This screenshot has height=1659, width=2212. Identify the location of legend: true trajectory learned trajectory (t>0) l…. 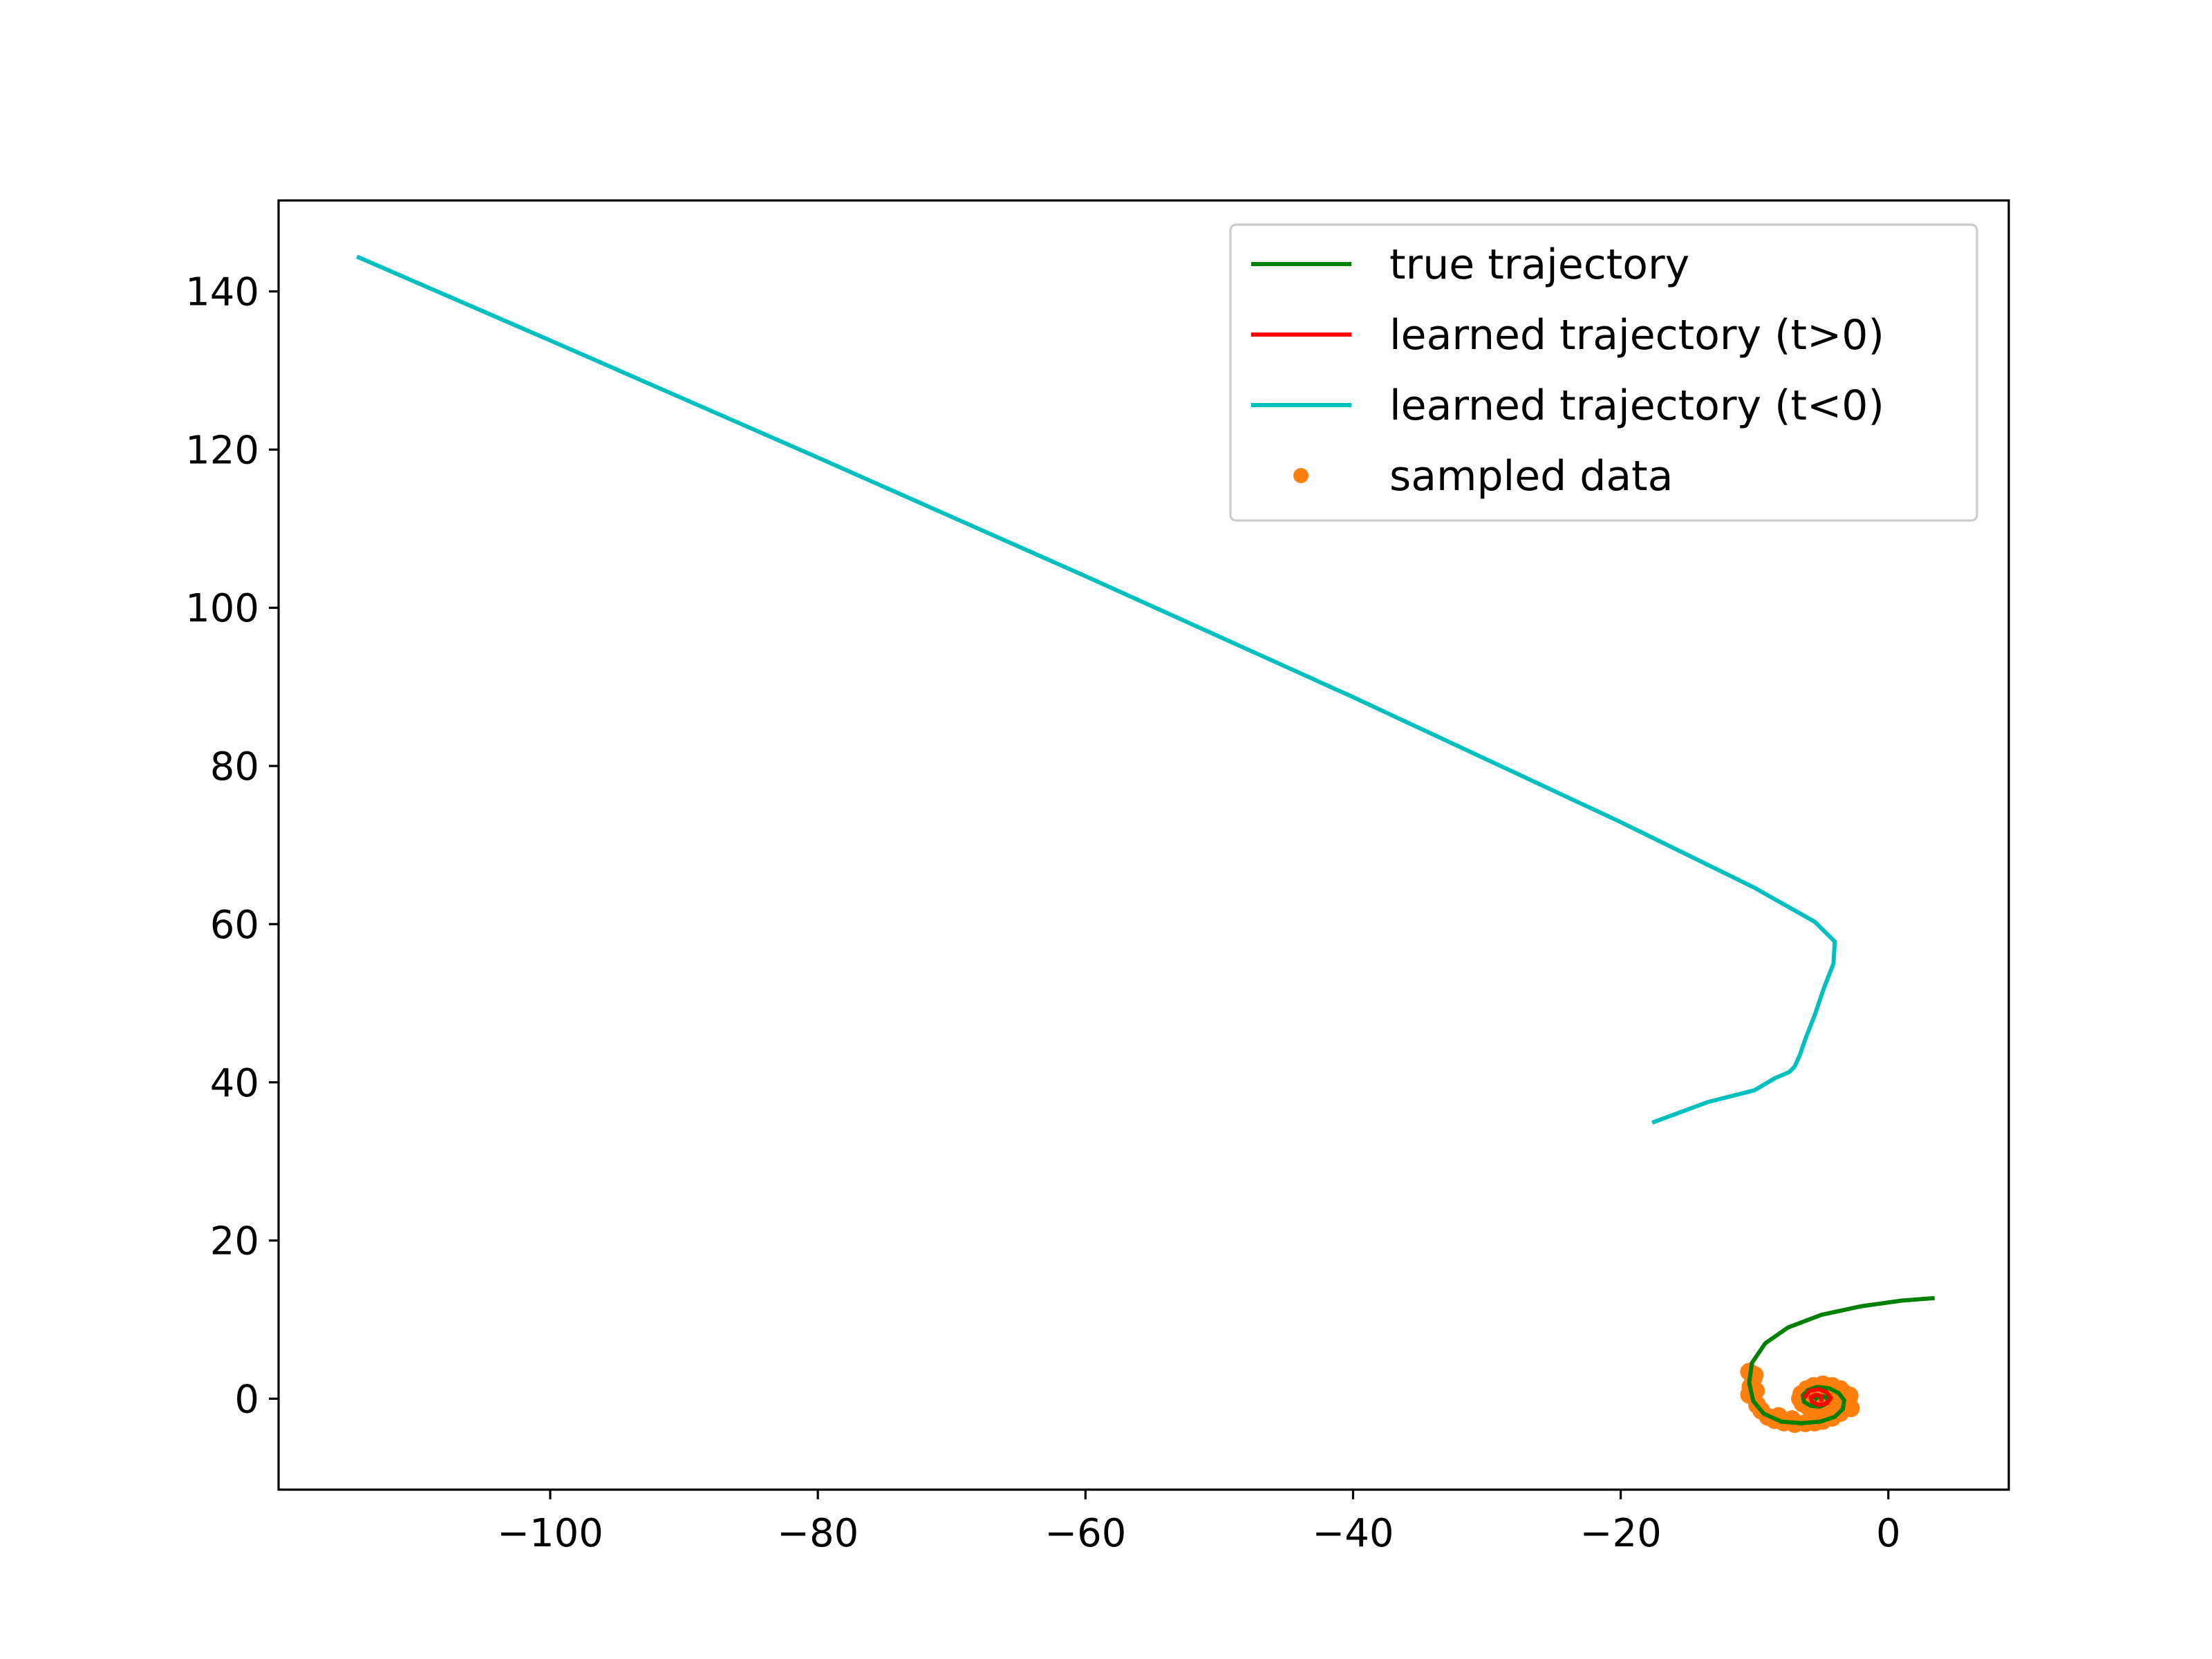
(1604, 372).